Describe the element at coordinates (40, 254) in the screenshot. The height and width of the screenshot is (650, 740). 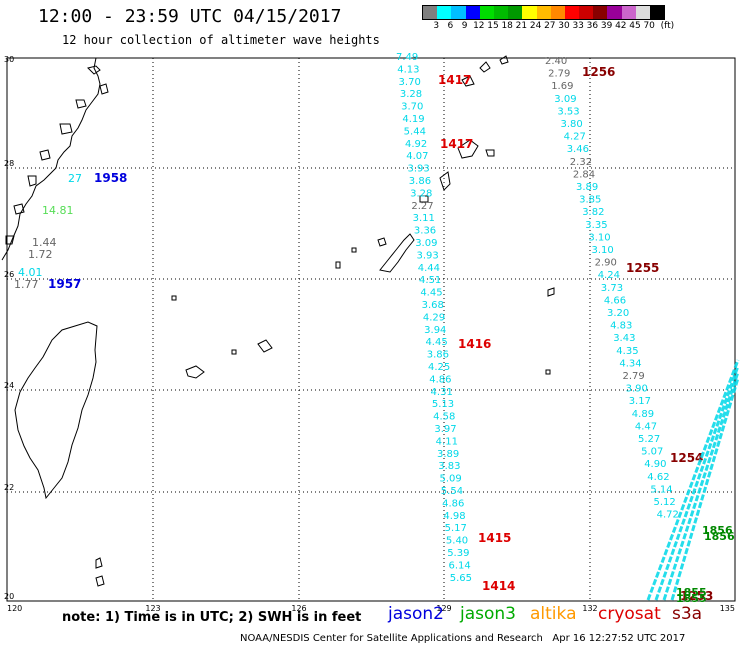
I see `swh-value-left: 1.72` at that location.